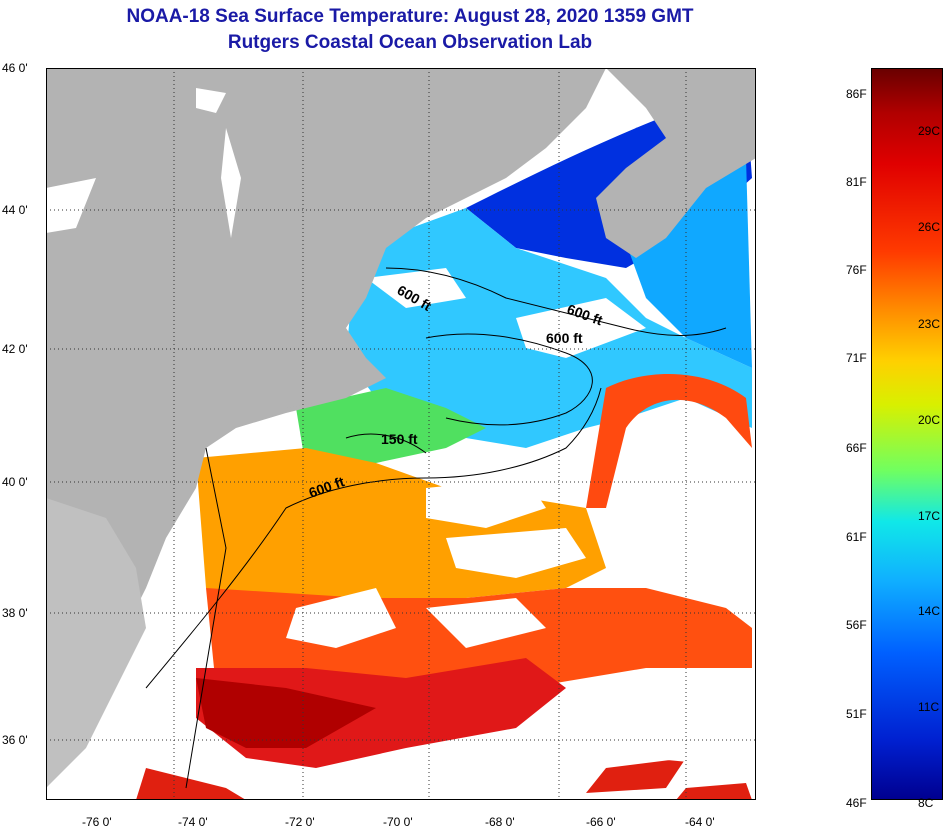 Image resolution: width=944 pixels, height=832 pixels. Describe the element at coordinates (193, 822) in the screenshot. I see `lon-label-74: -74 0'` at that location.